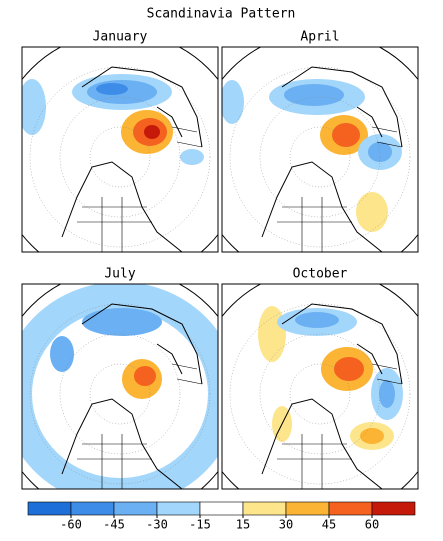  What do you see at coordinates (221, 14) in the screenshot?
I see `figure-title: Scandinavia Pattern` at bounding box center [221, 14].